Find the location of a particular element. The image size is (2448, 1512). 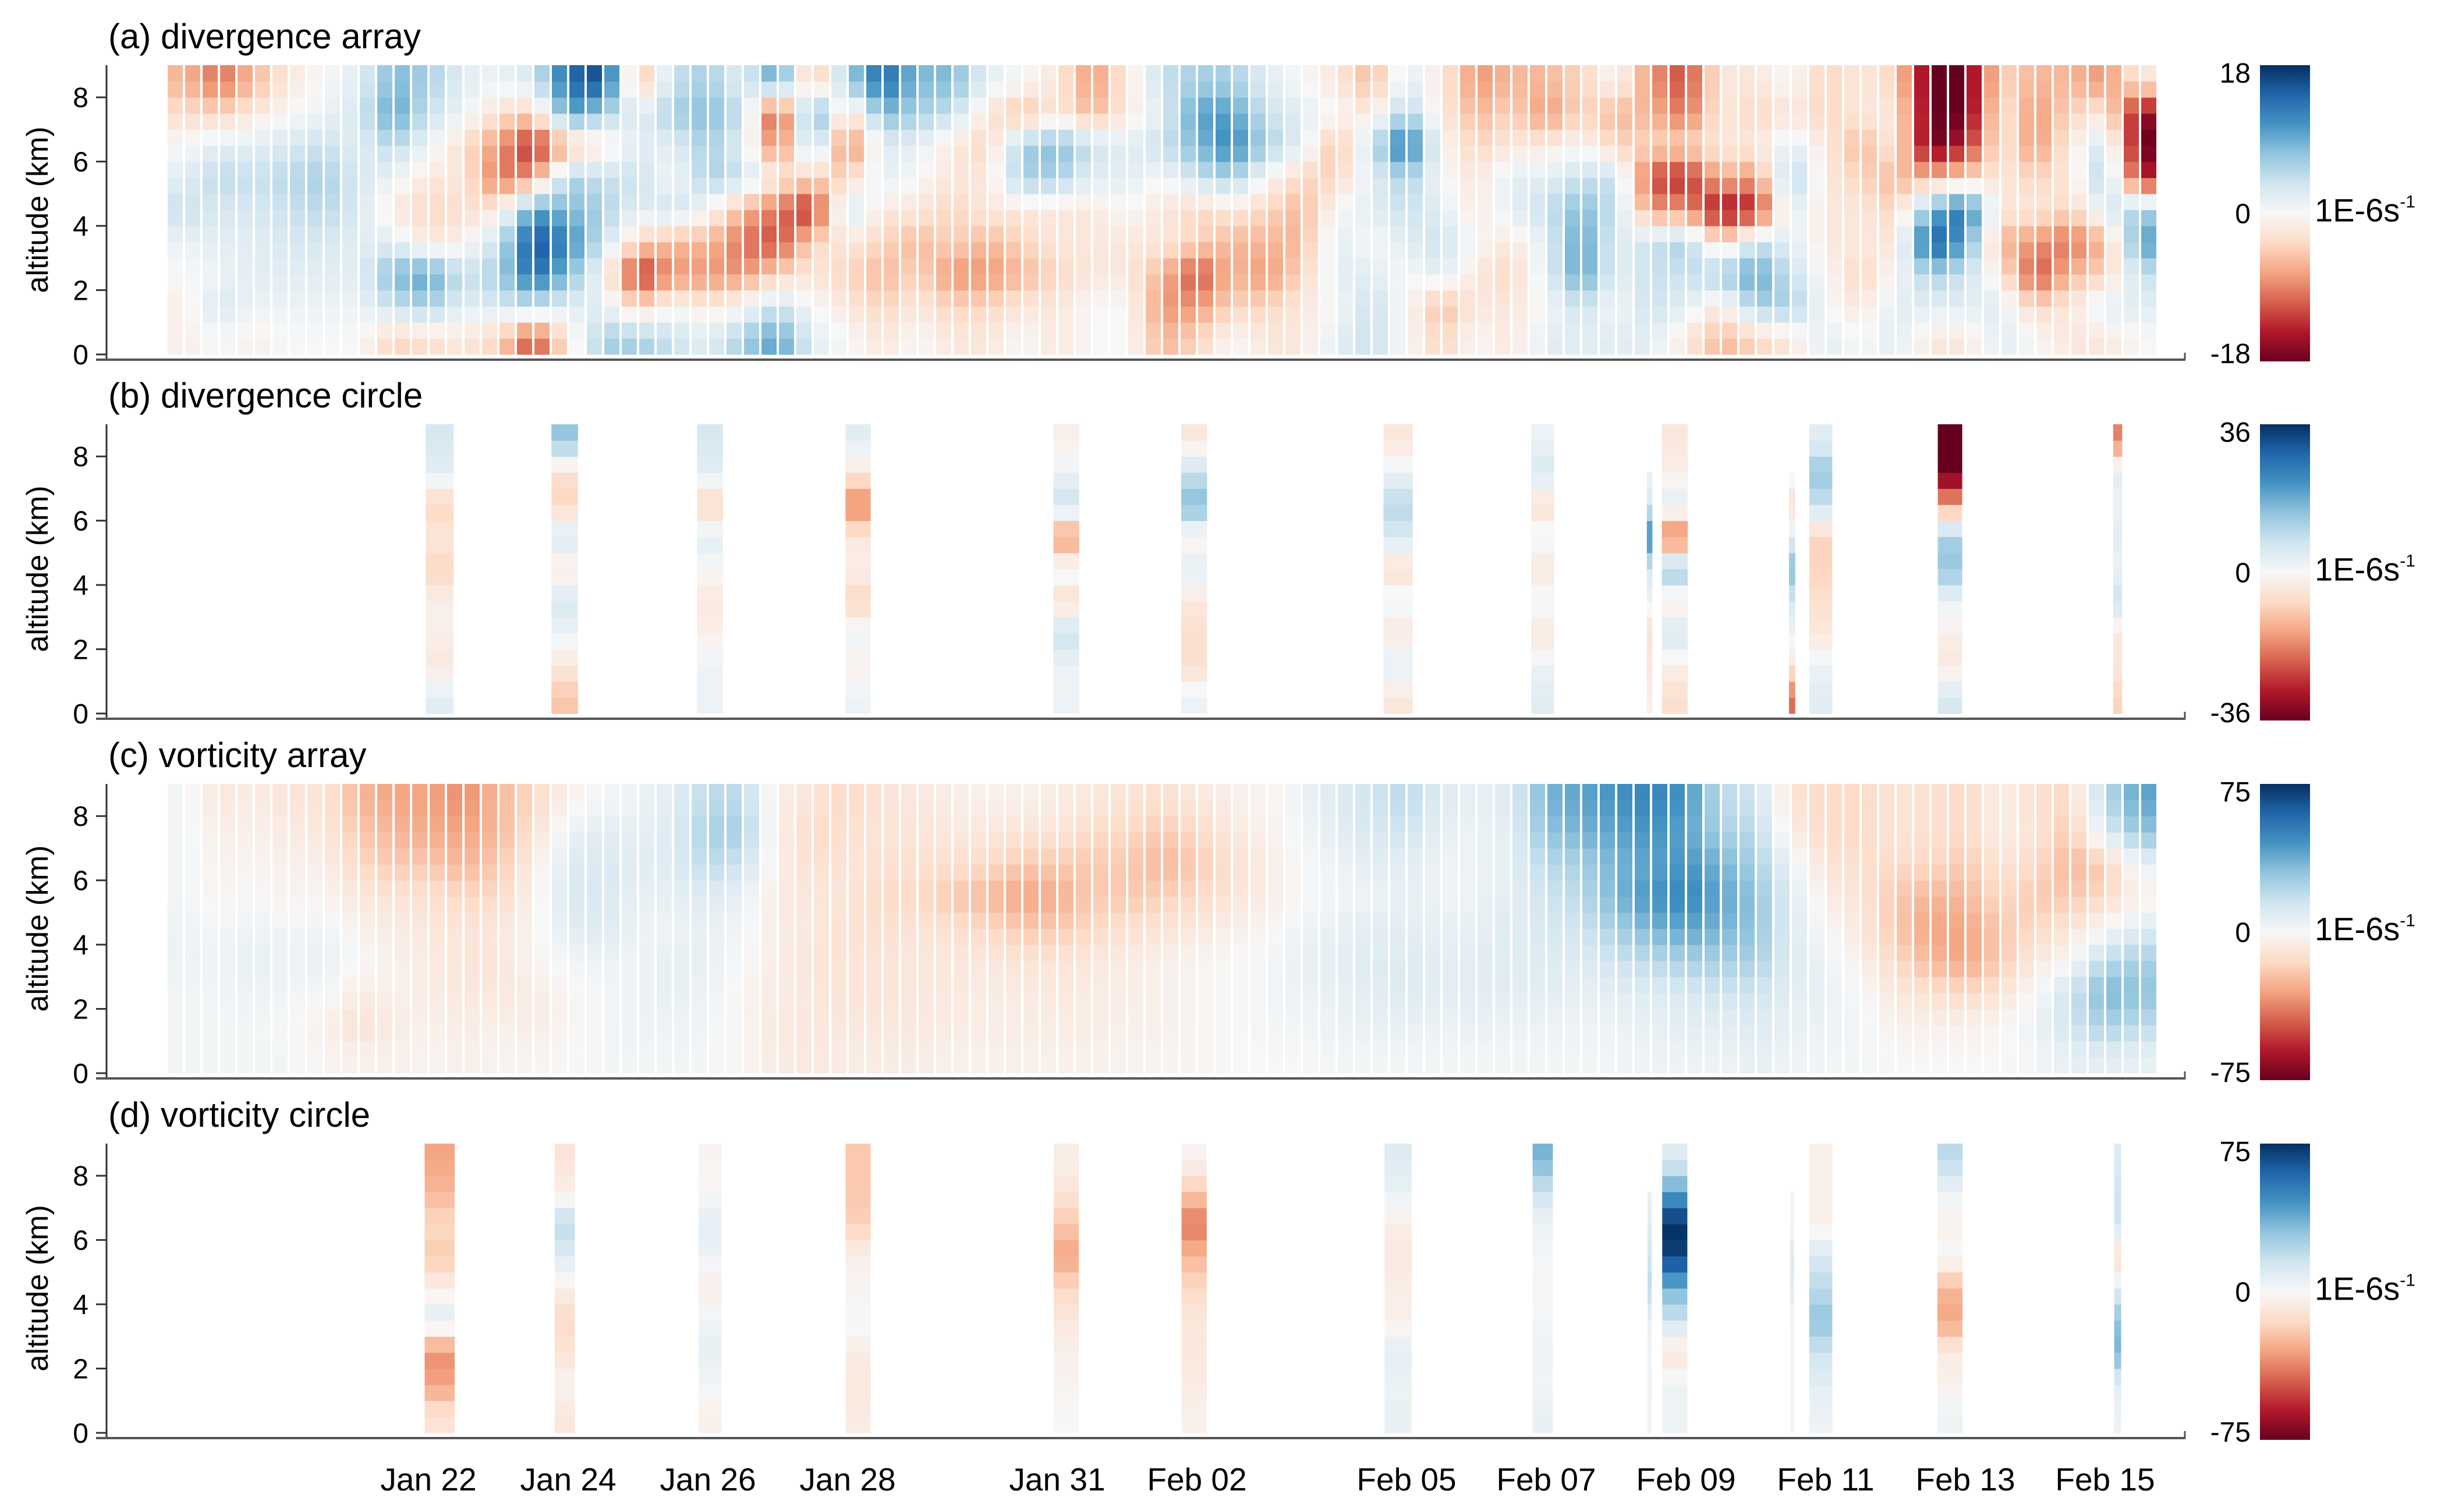

y-tick-label: 4 is located at coordinates (80, 945).